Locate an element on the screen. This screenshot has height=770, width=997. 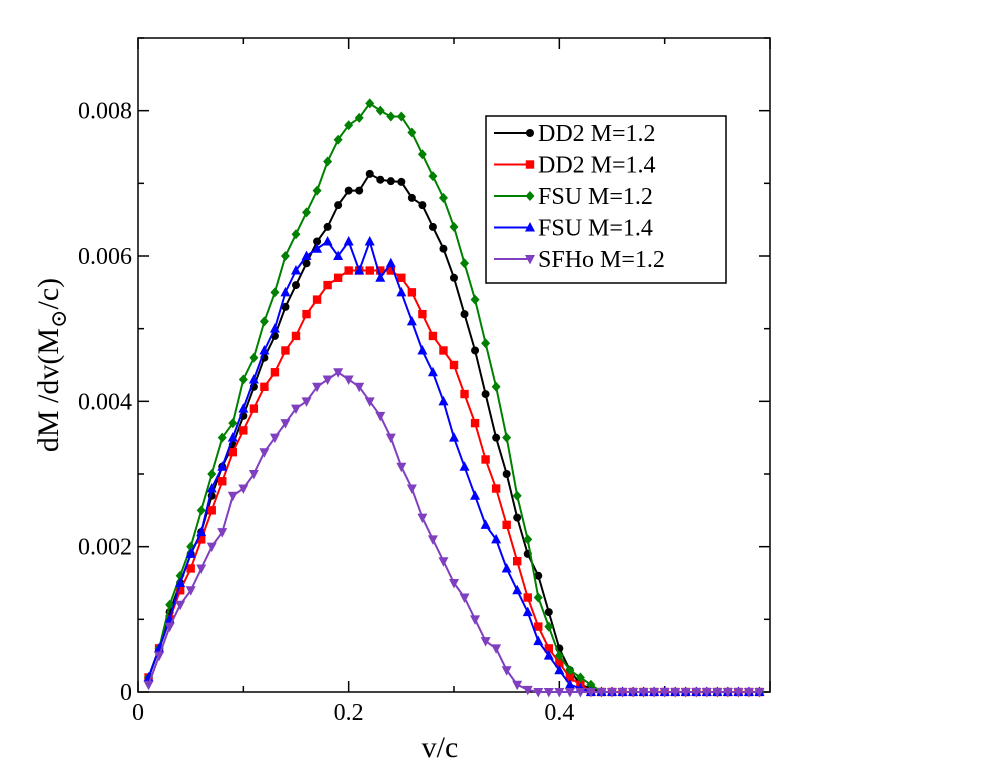
x-axis-label: v/c is located at coordinates (440, 747).